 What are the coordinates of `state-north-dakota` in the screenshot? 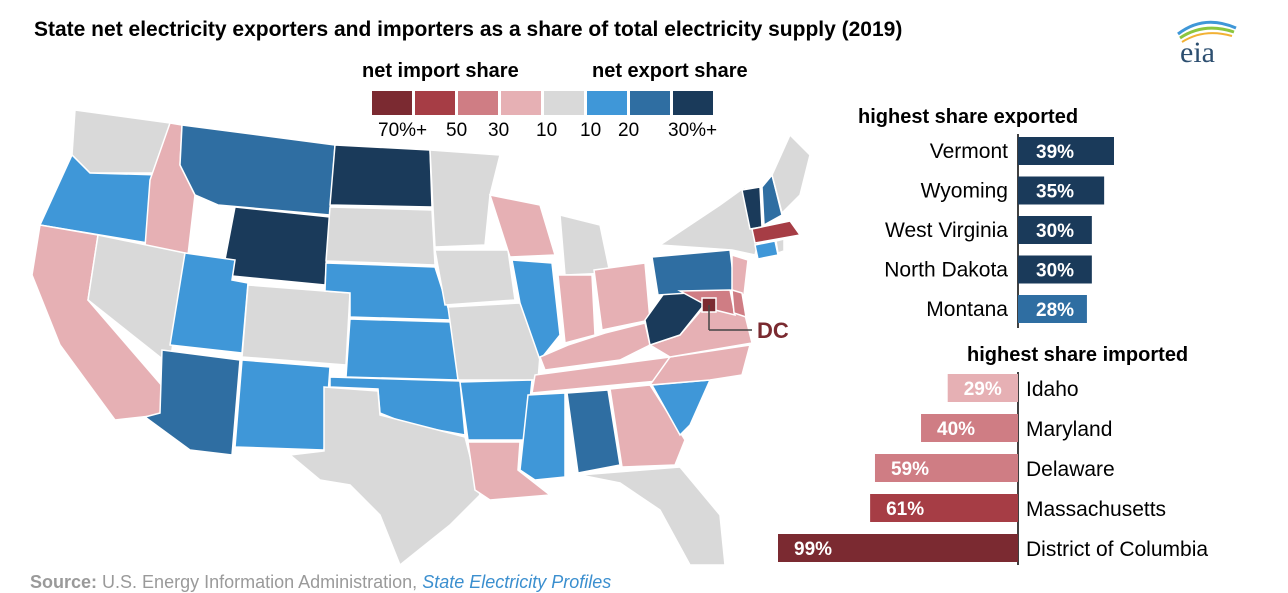 It's located at (381, 176).